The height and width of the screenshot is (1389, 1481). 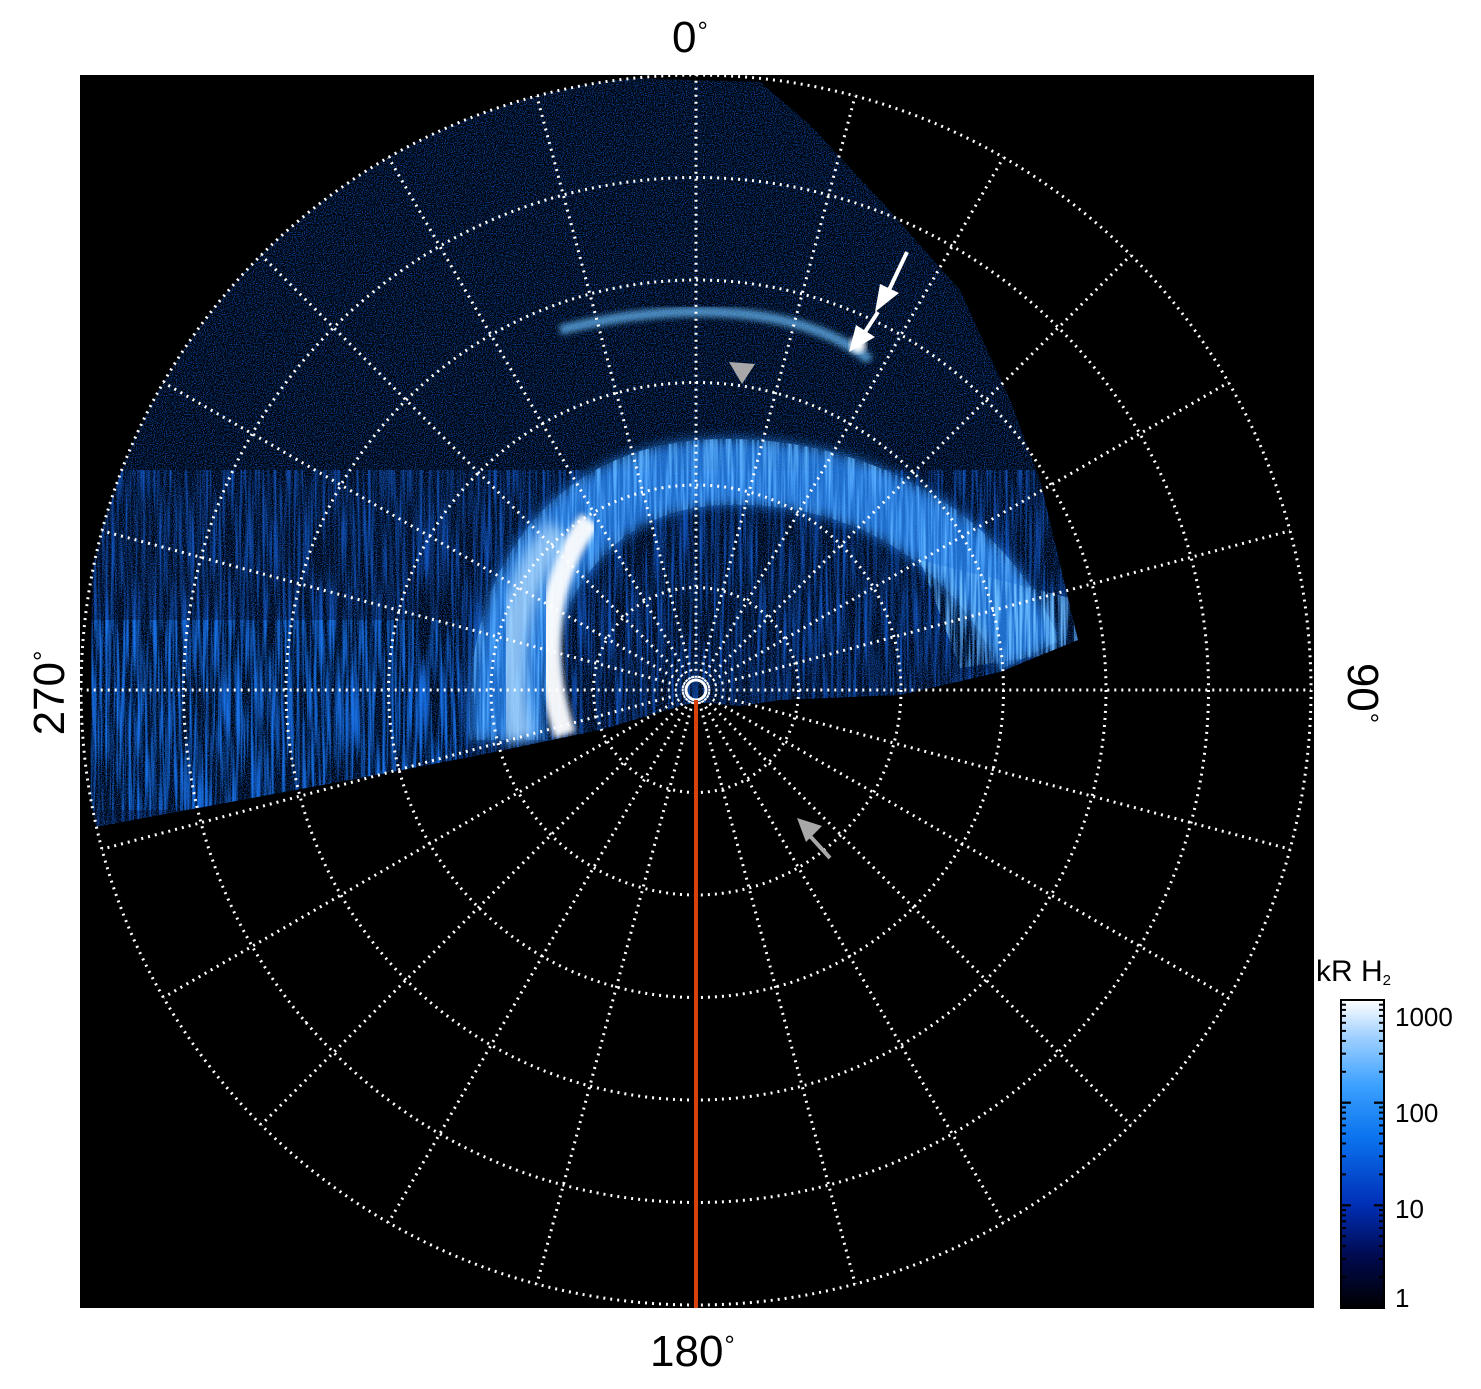 What do you see at coordinates (1354, 972) in the screenshot?
I see `colorbar-title: kR H2` at bounding box center [1354, 972].